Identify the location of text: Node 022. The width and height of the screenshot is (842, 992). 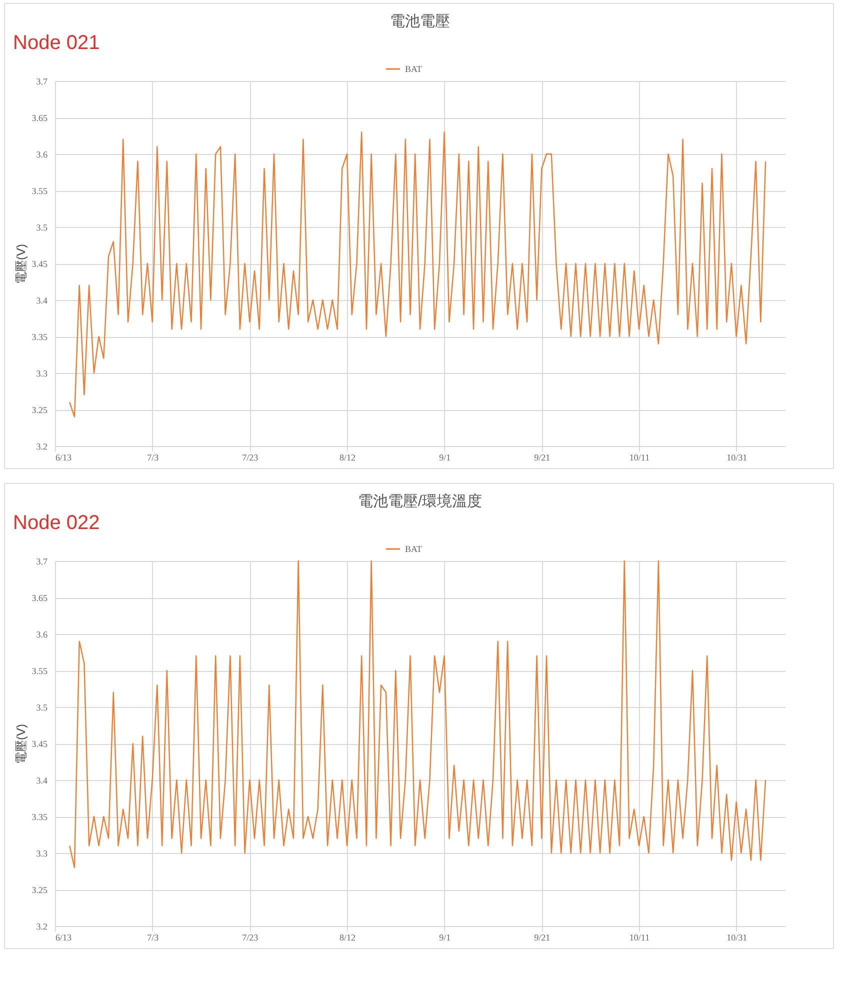
(56, 523).